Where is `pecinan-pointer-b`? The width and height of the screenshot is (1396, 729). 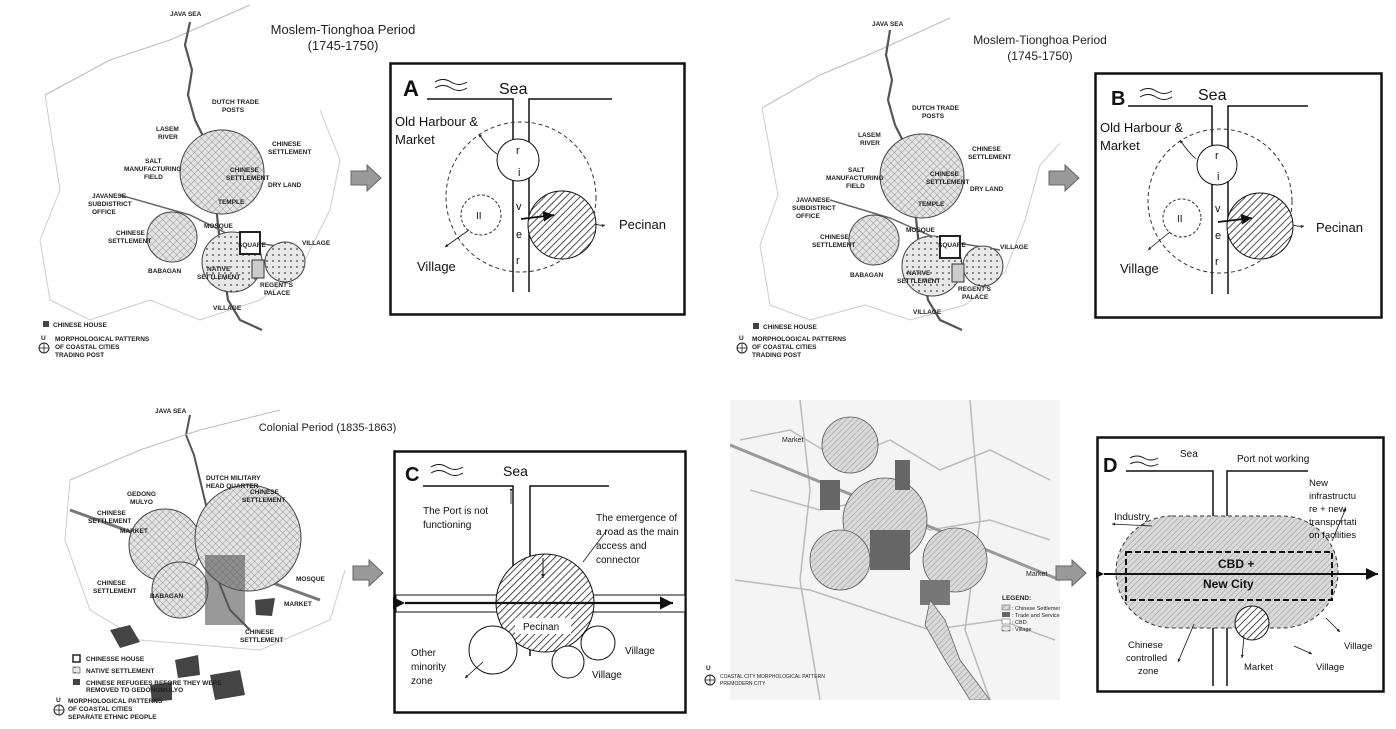
pecinan-pointer-b is located at coordinates (1298, 226).